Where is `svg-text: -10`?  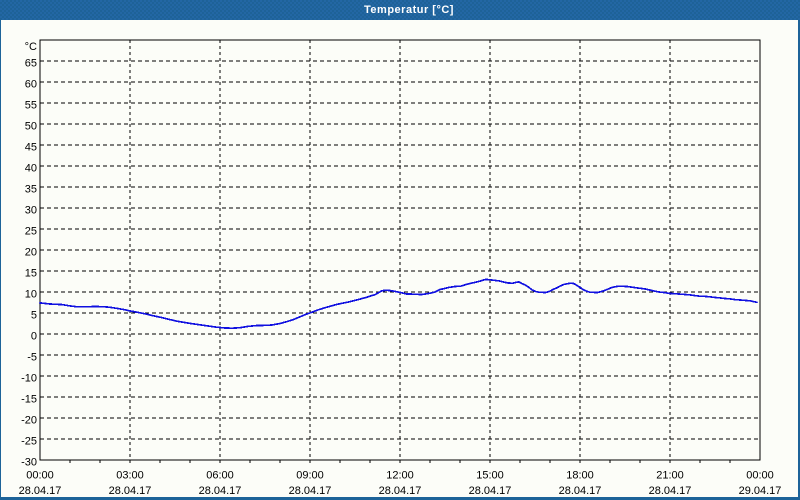
svg-text: -10 is located at coordinates (29, 378).